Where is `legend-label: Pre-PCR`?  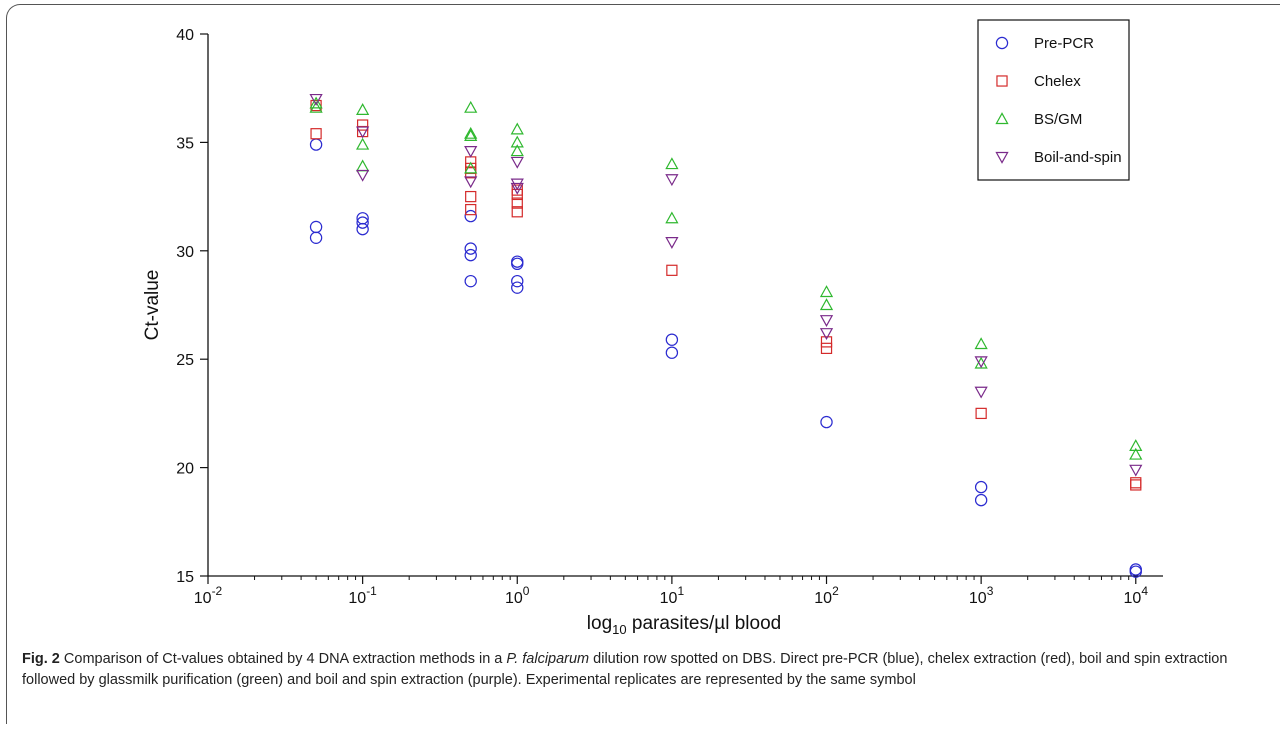
legend-label: Pre-PCR is located at coordinates (1064, 43).